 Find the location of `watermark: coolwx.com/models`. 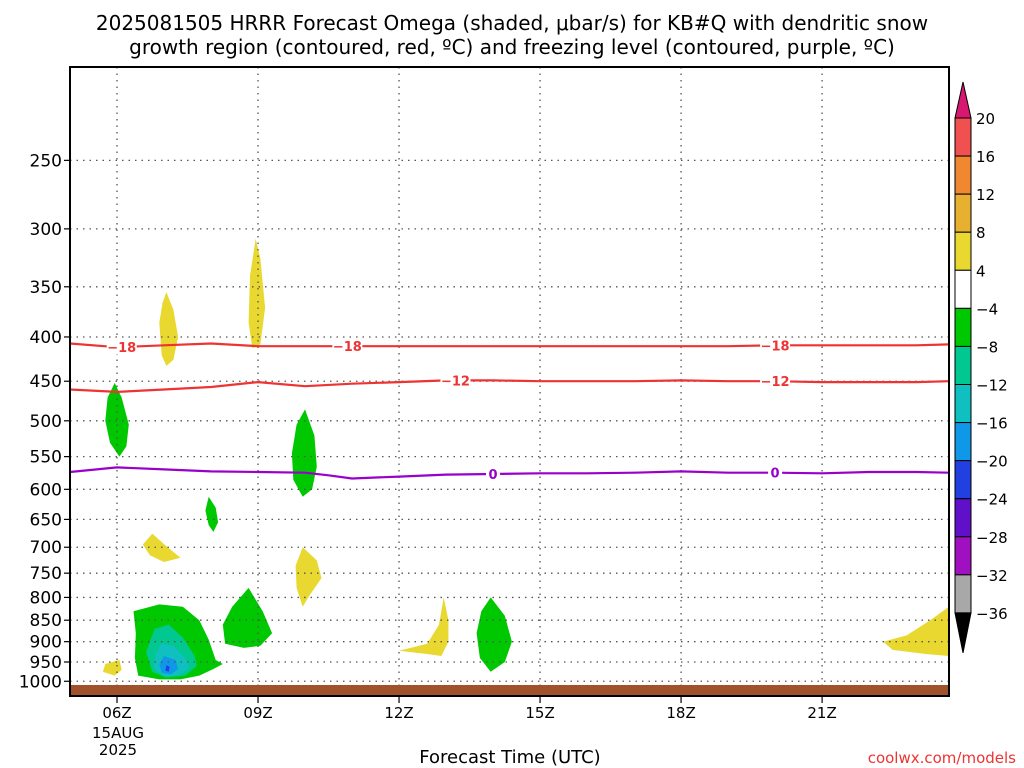

watermark: coolwx.com/models is located at coordinates (942, 758).